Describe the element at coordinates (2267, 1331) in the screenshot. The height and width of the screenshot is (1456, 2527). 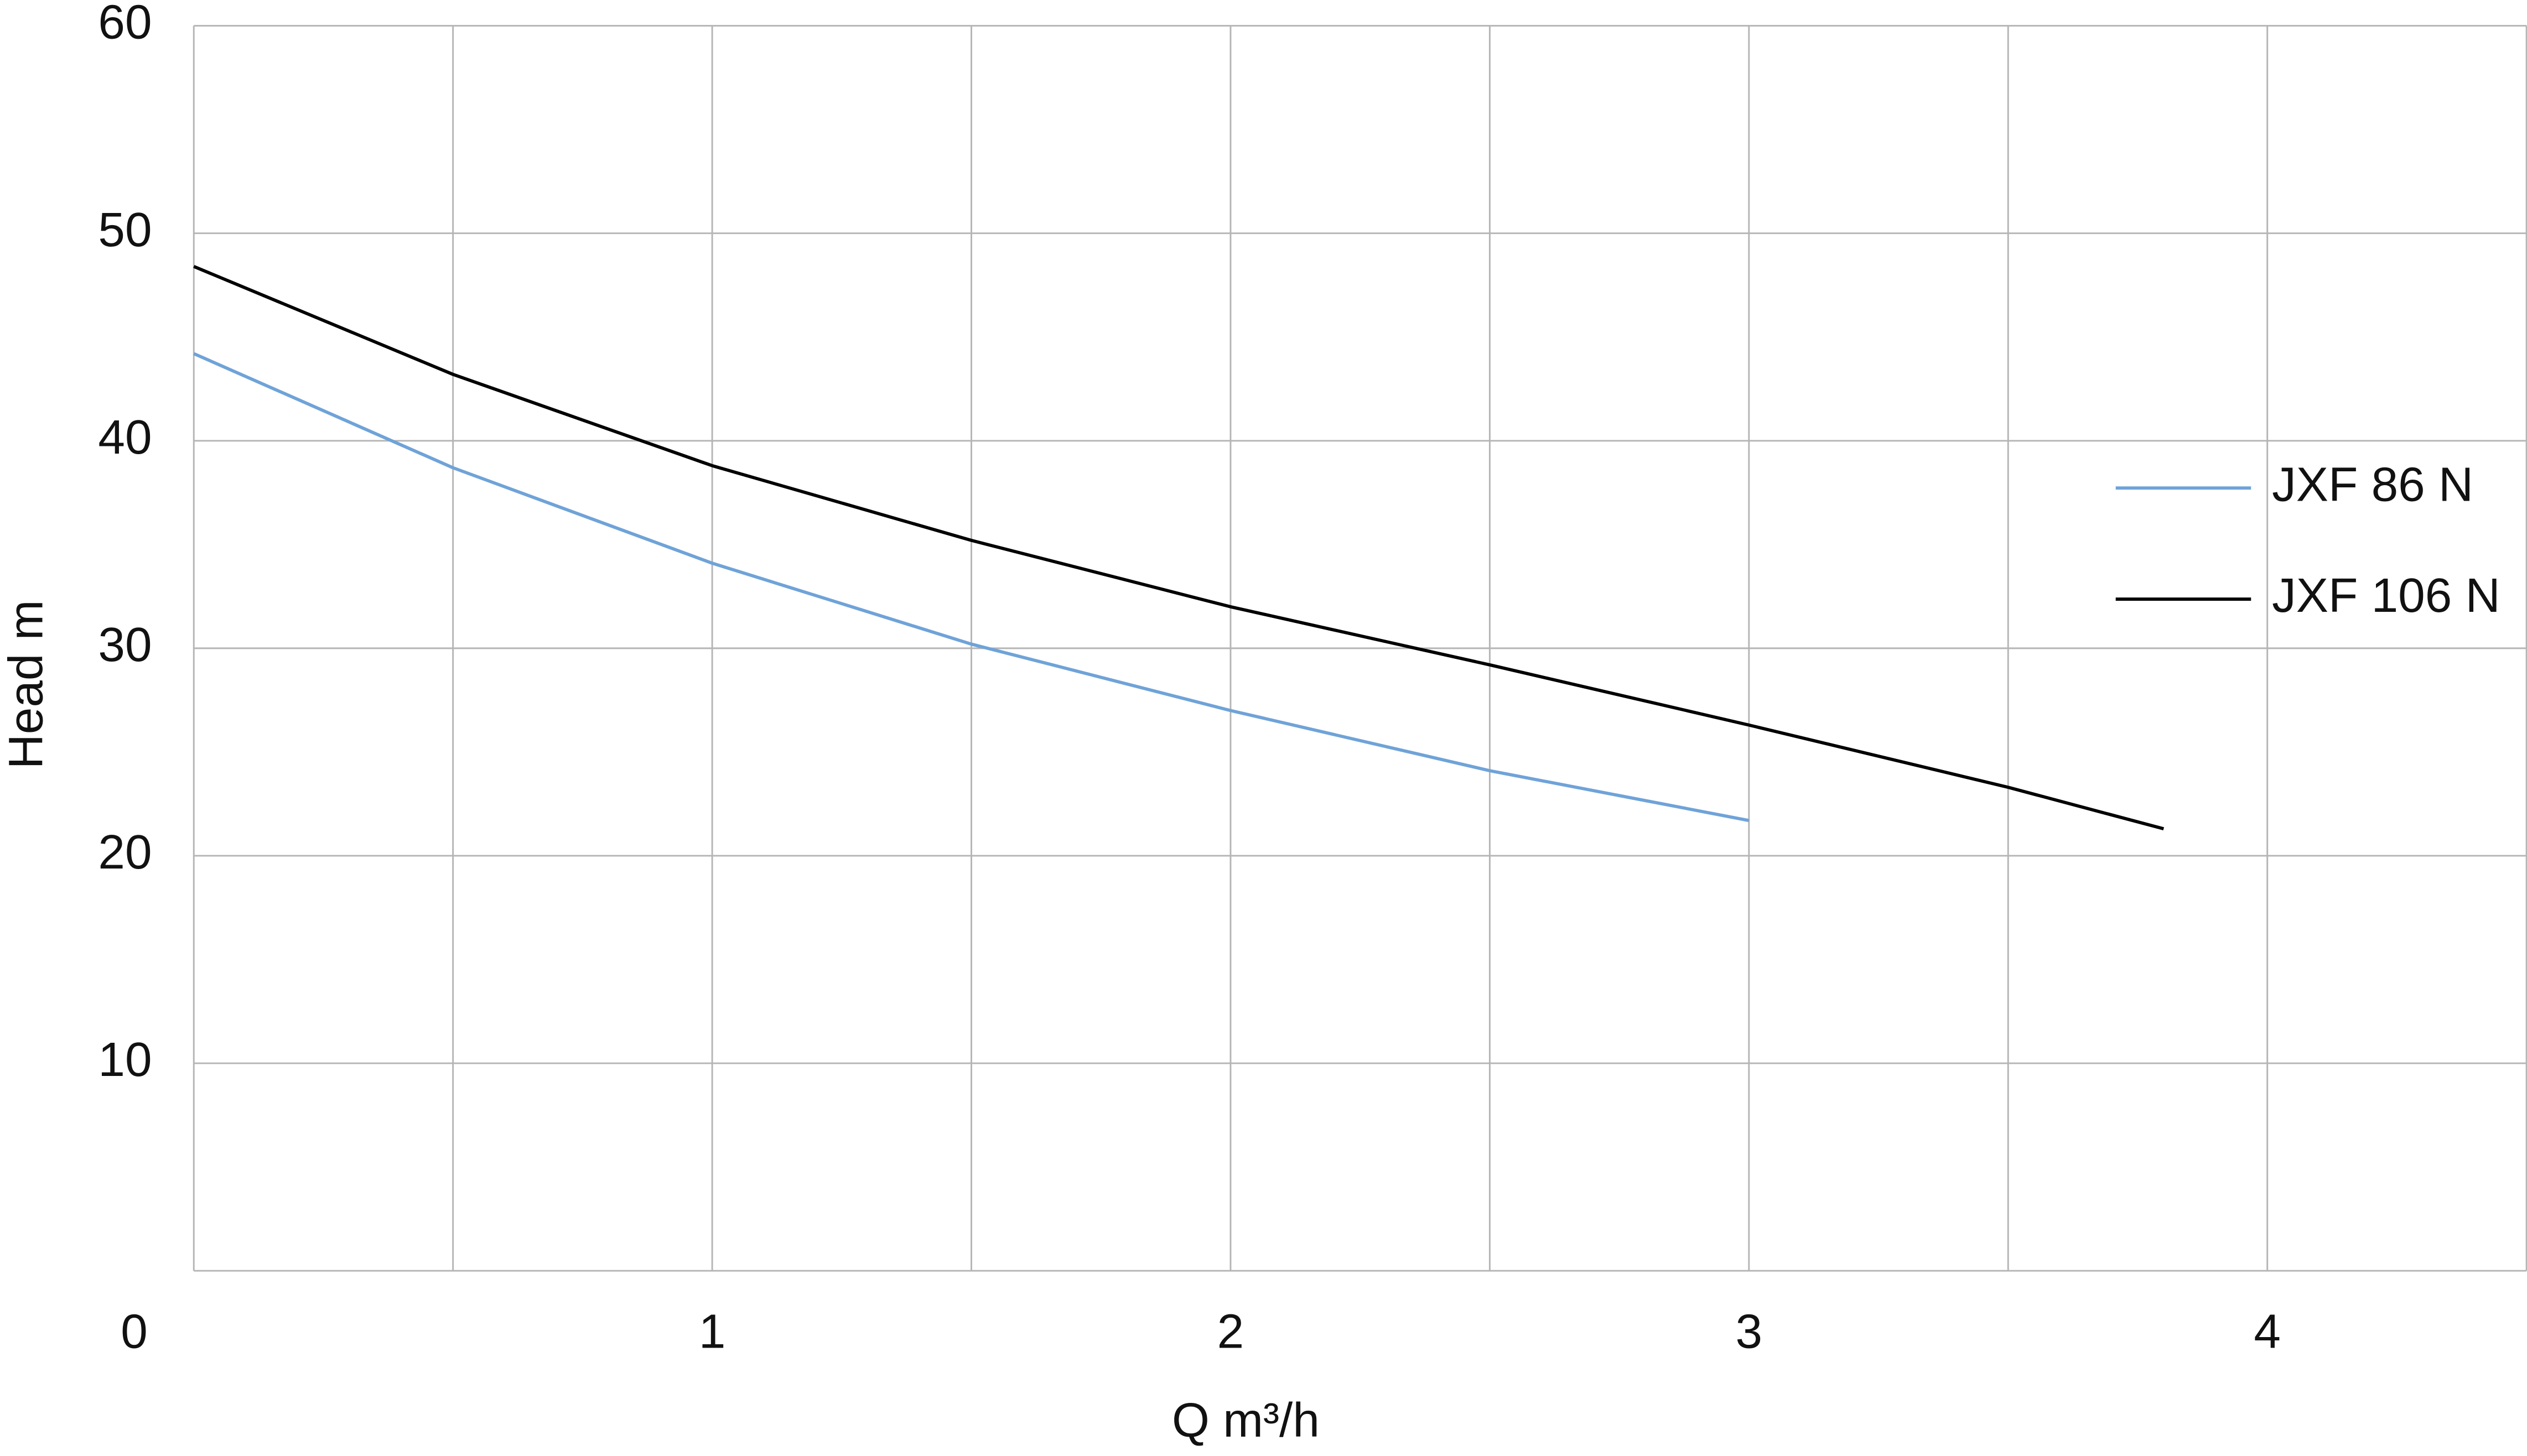
I see `x-tick-label: 4` at that location.